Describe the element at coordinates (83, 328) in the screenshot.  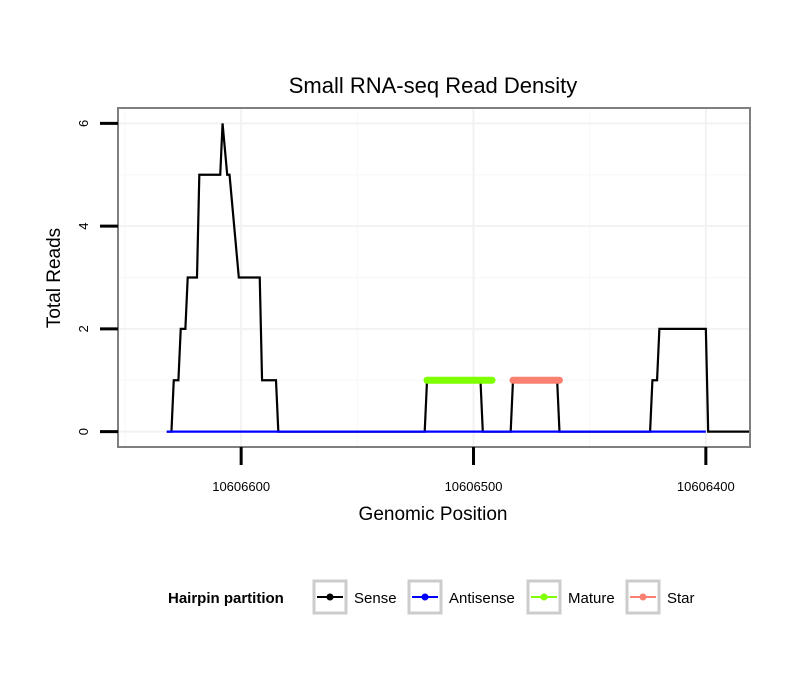
I see `y-tick-label: 2` at that location.